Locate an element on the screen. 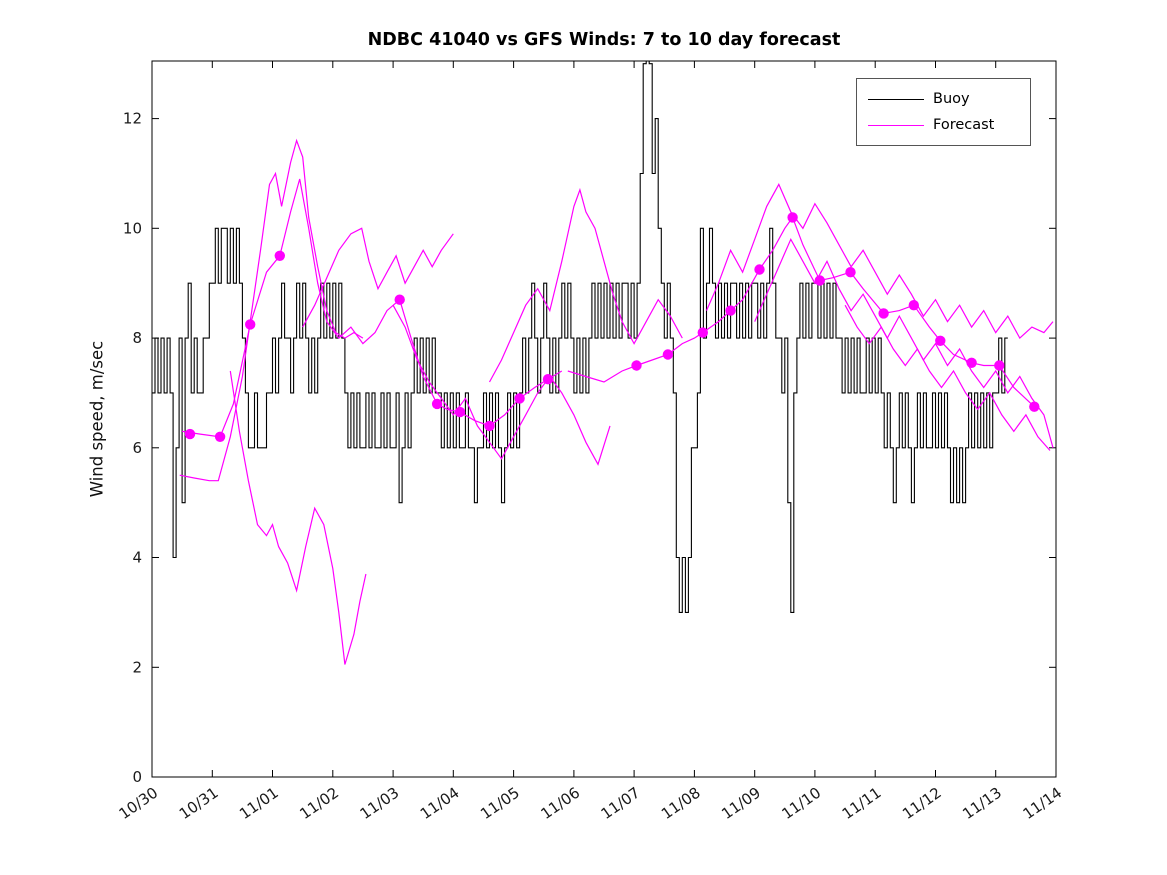 Image resolution: width=1167 pixels, height=875 pixels. legend-forecast-line-sample is located at coordinates (896, 125).